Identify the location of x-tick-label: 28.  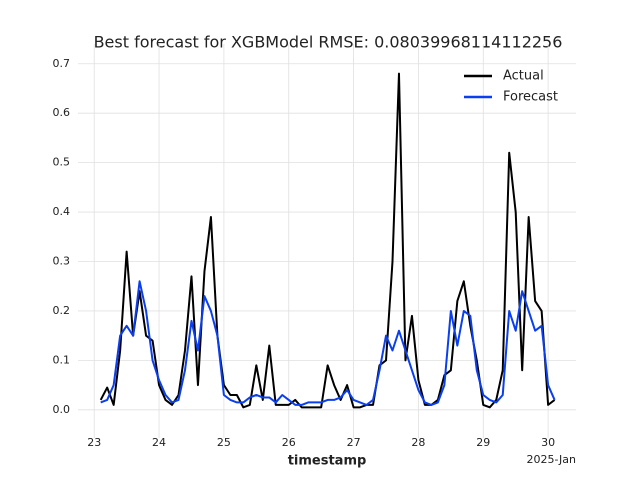
(418, 442).